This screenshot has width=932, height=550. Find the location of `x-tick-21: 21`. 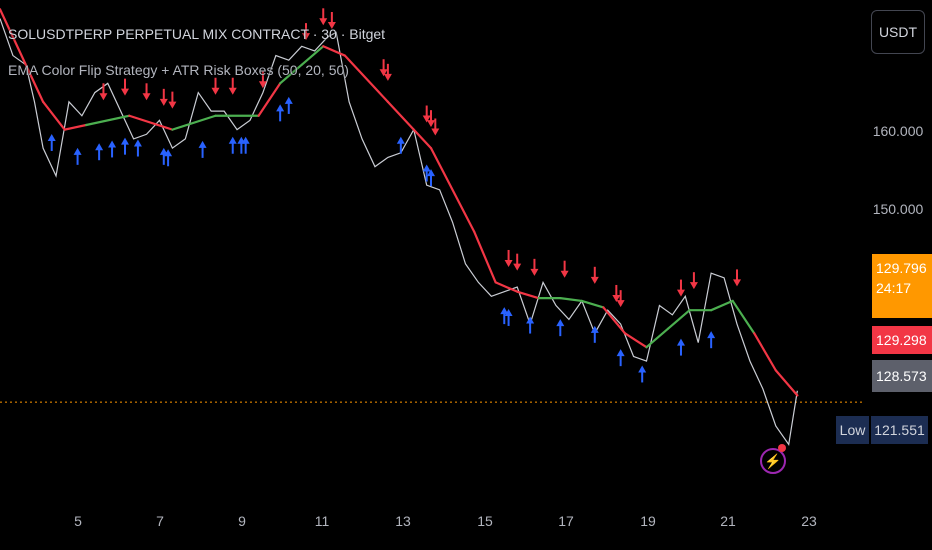

x-tick-21: 21 is located at coordinates (728, 521).